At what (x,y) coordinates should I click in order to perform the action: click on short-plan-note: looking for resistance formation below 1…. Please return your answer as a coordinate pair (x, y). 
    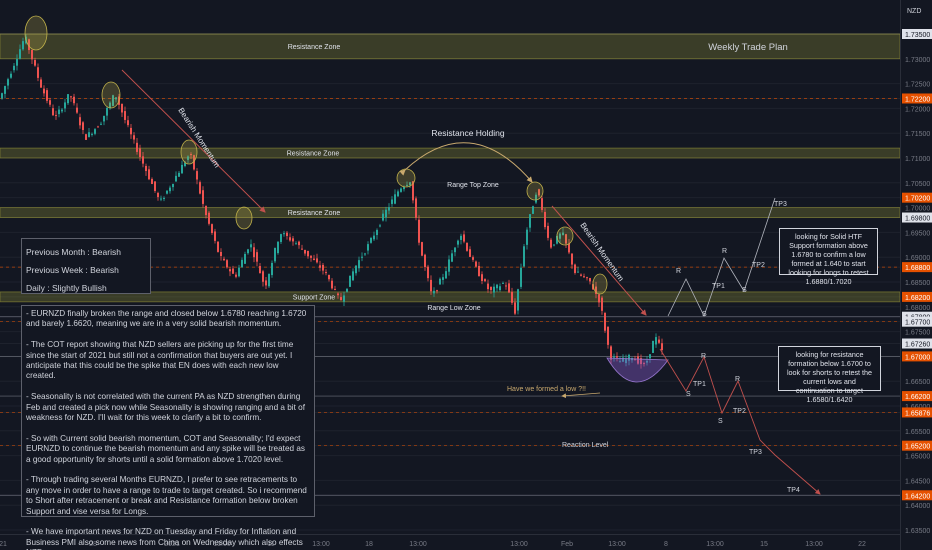
    Looking at the image, I should click on (829, 375).